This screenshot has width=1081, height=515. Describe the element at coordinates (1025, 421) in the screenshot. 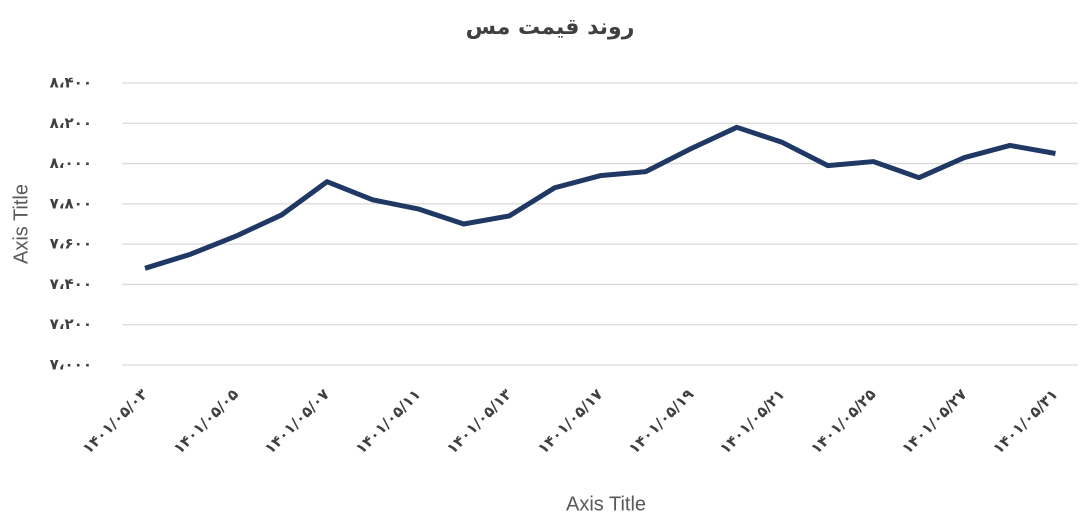

I see `x-tick-label: ۱۴۰۱/۰۵/۳۱` at that location.